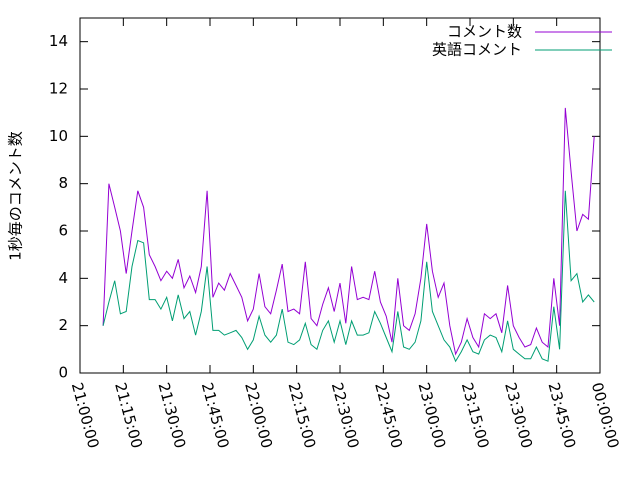  Describe the element at coordinates (431, 416) in the screenshot. I see `x-tick-label: 23:00:00` at that location.